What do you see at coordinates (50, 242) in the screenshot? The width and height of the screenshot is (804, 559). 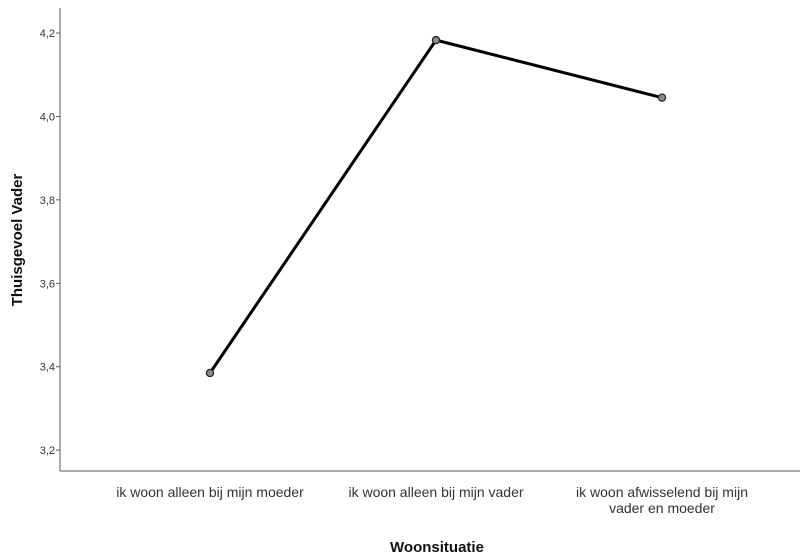 I see `y-axis-ticks: 3,2 3,4 3,6 3,8 4,0 4,2` at bounding box center [50, 242].